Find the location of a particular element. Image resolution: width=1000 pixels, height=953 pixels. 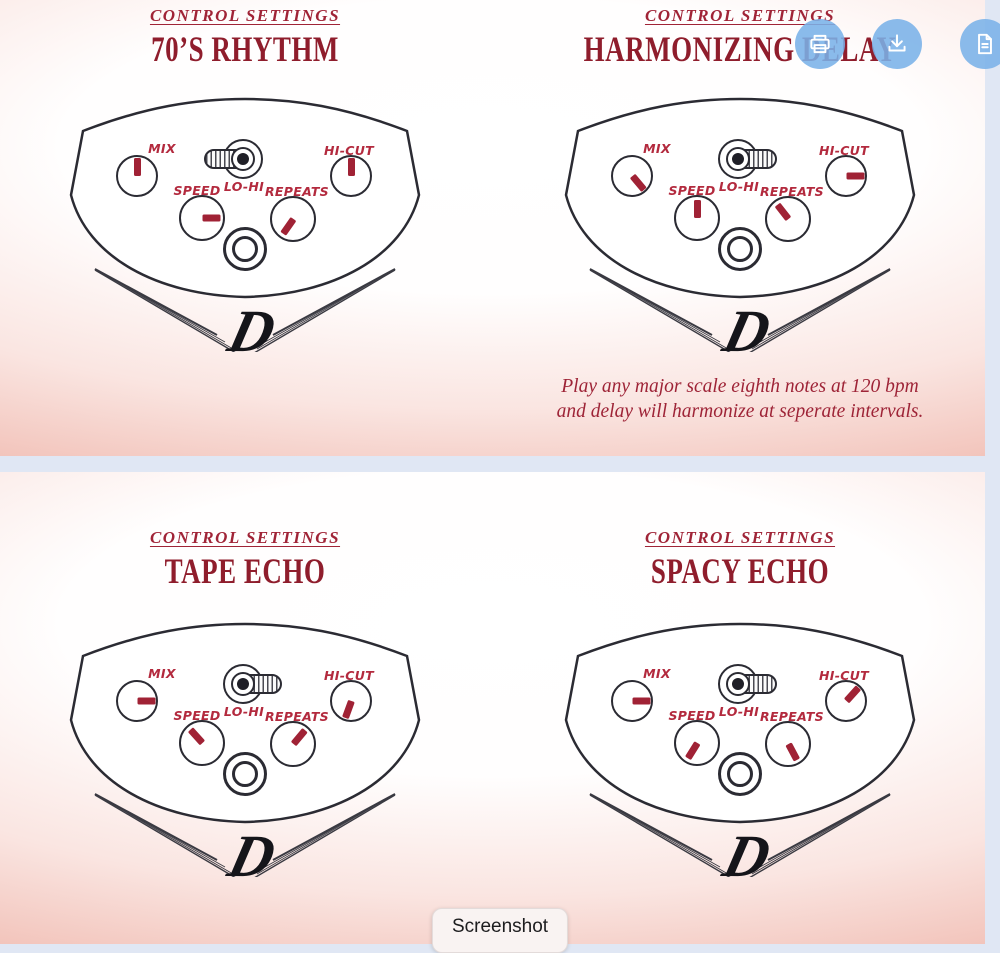

document-button is located at coordinates (980, 44).